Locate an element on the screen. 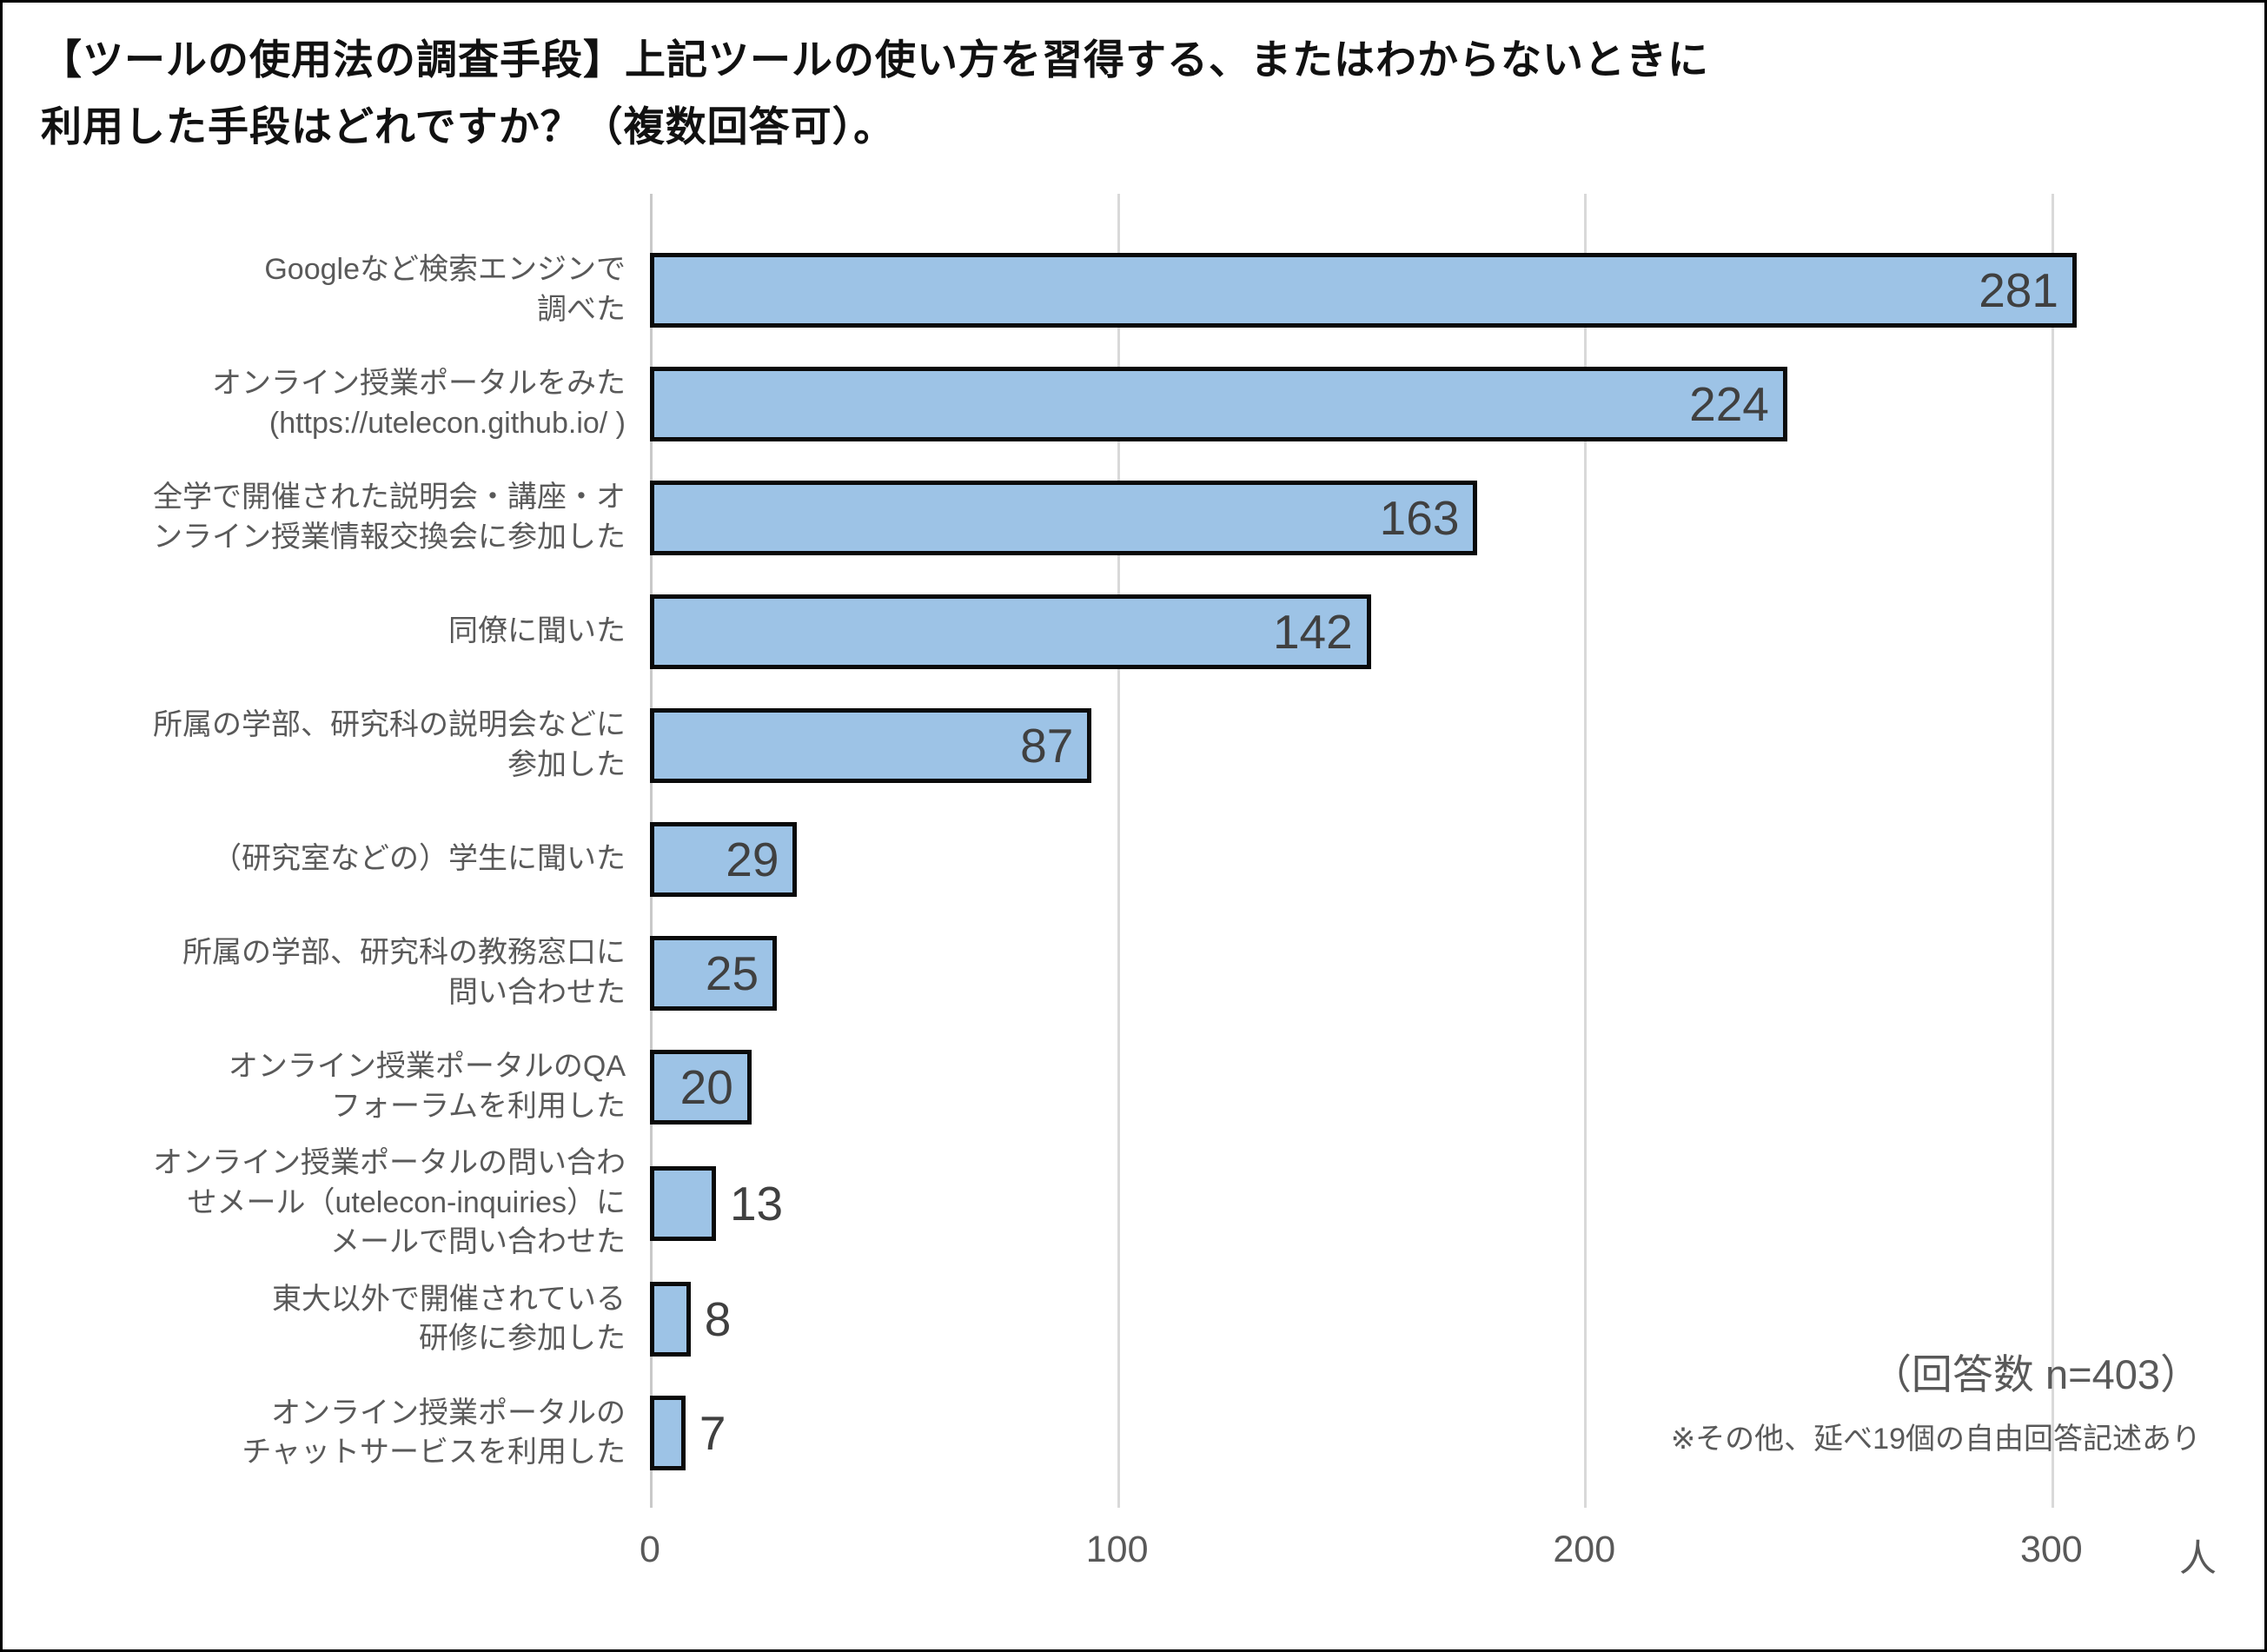 The width and height of the screenshot is (2267, 1652). category-label: 同僚に聞いた is located at coordinates (326, 631).